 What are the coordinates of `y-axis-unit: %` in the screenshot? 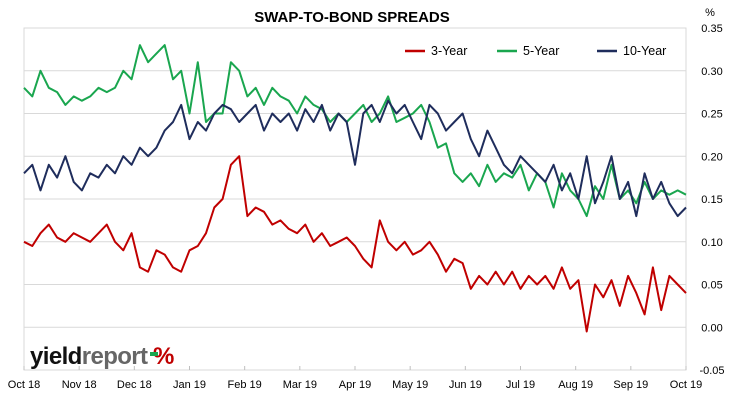 It's located at (710, 13).